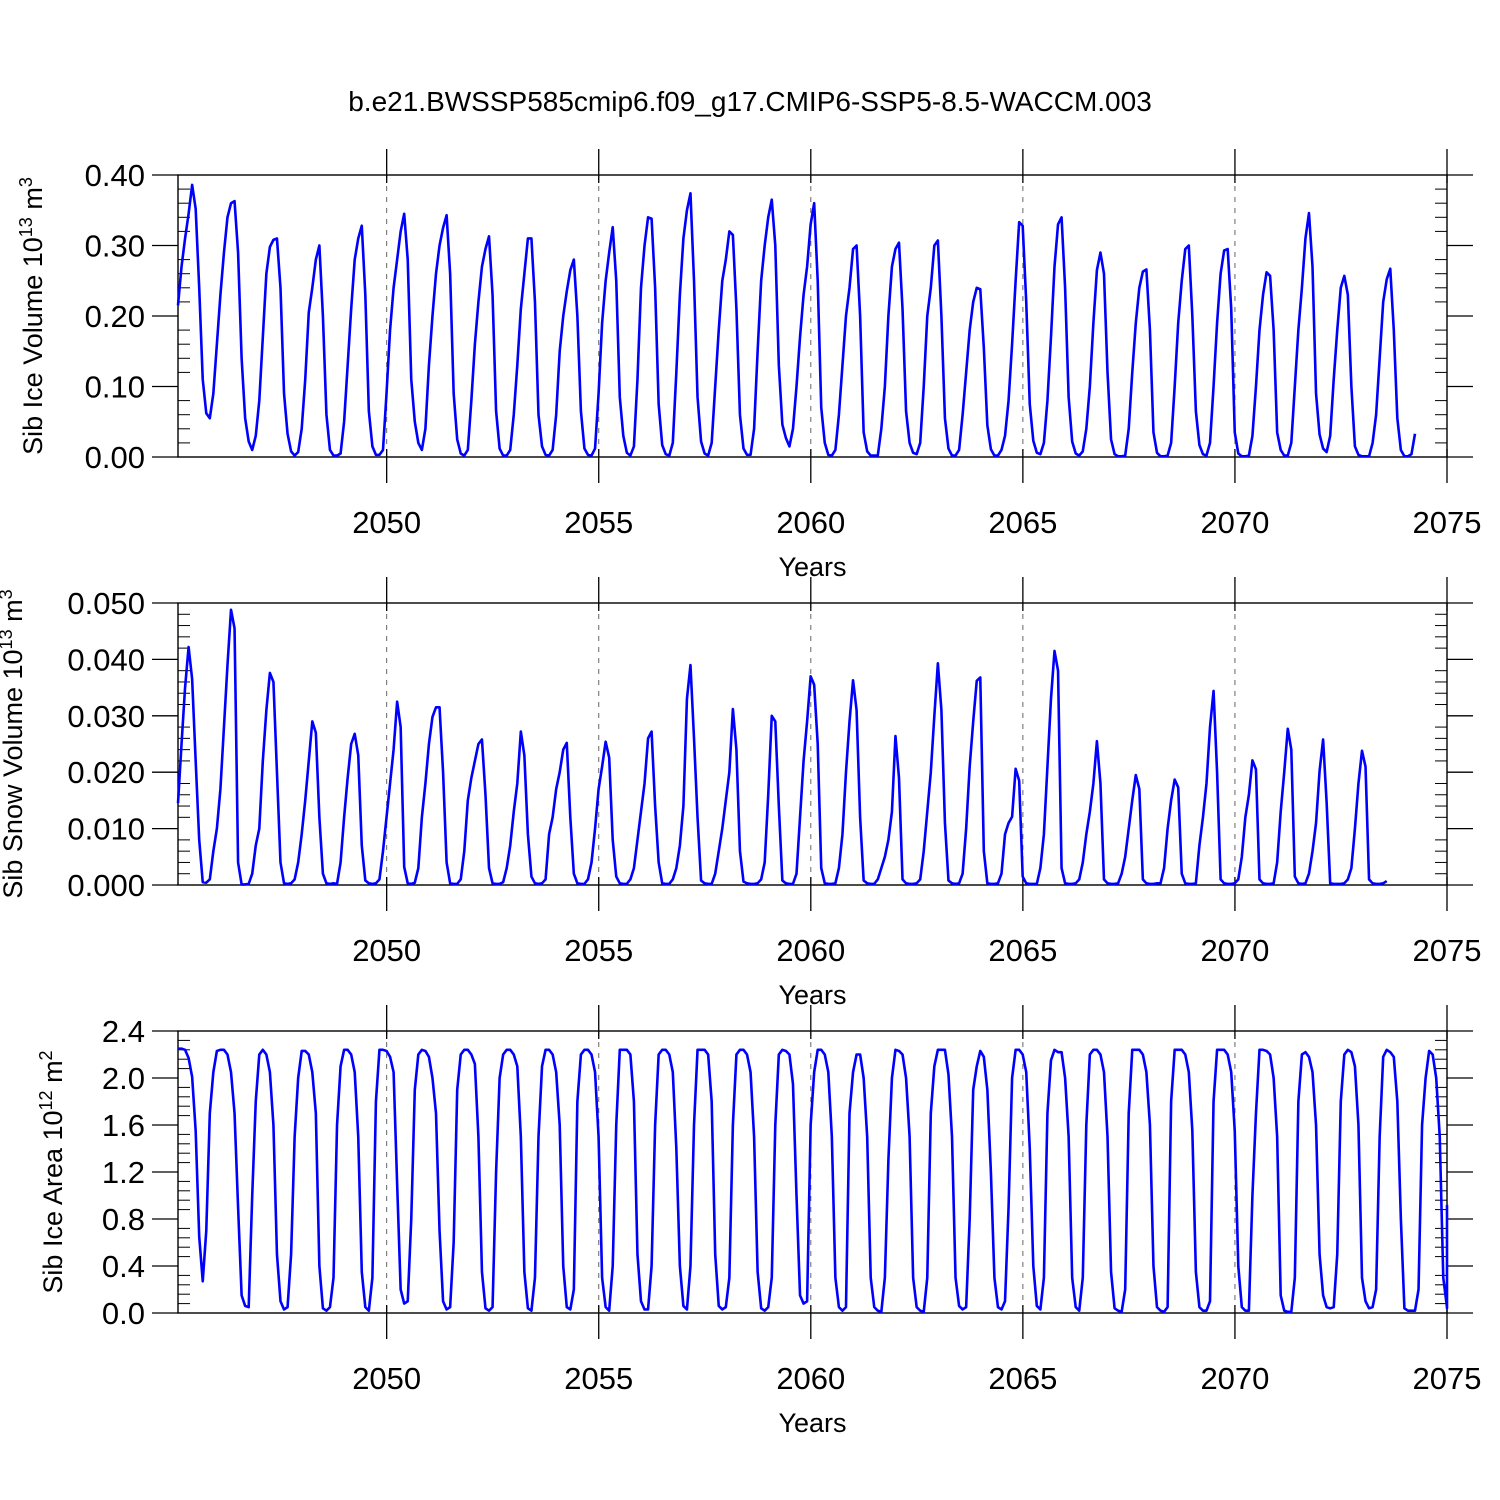  I want to click on y-tick-label: 1.2, so click(123, 1172).